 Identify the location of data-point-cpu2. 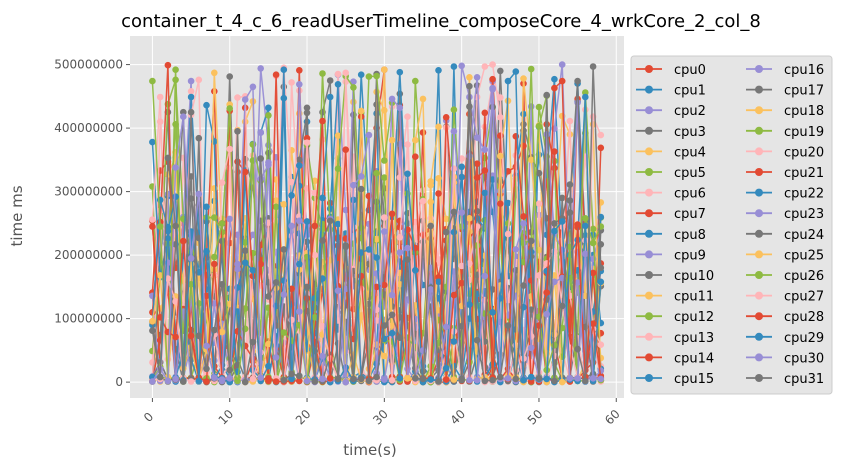
(268, 145).